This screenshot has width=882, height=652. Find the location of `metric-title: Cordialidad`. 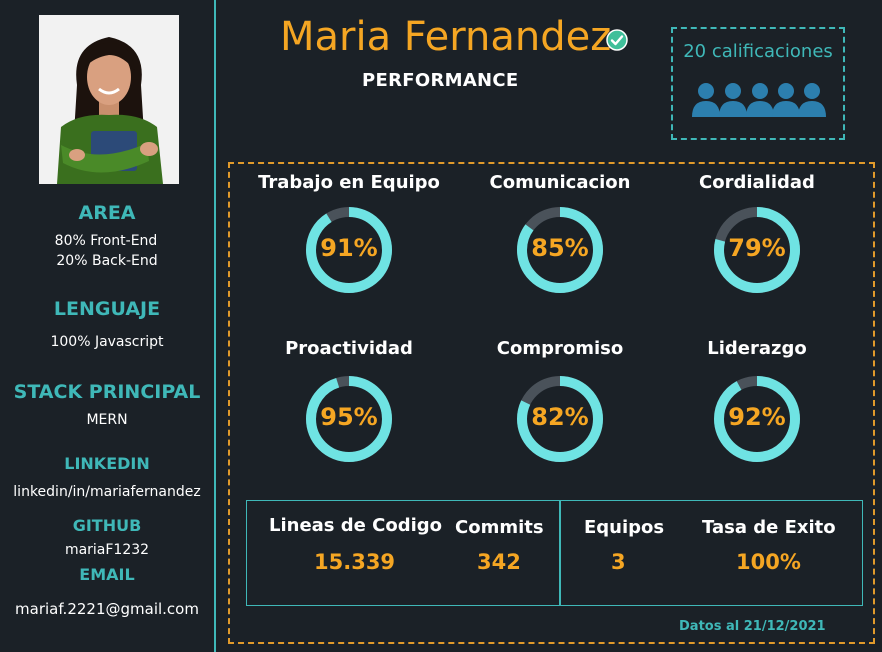

metric-title: Cordialidad is located at coordinates (757, 182).